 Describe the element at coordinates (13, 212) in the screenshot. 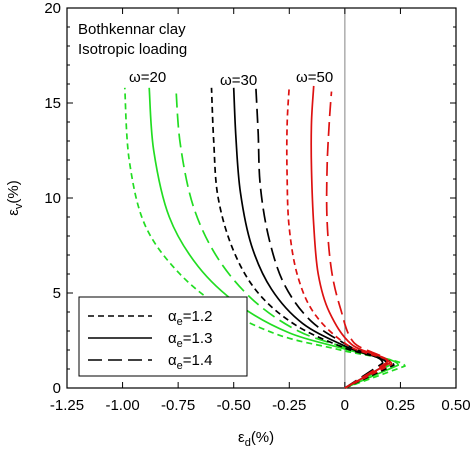

I see `y-axis-symbol: ε` at that location.